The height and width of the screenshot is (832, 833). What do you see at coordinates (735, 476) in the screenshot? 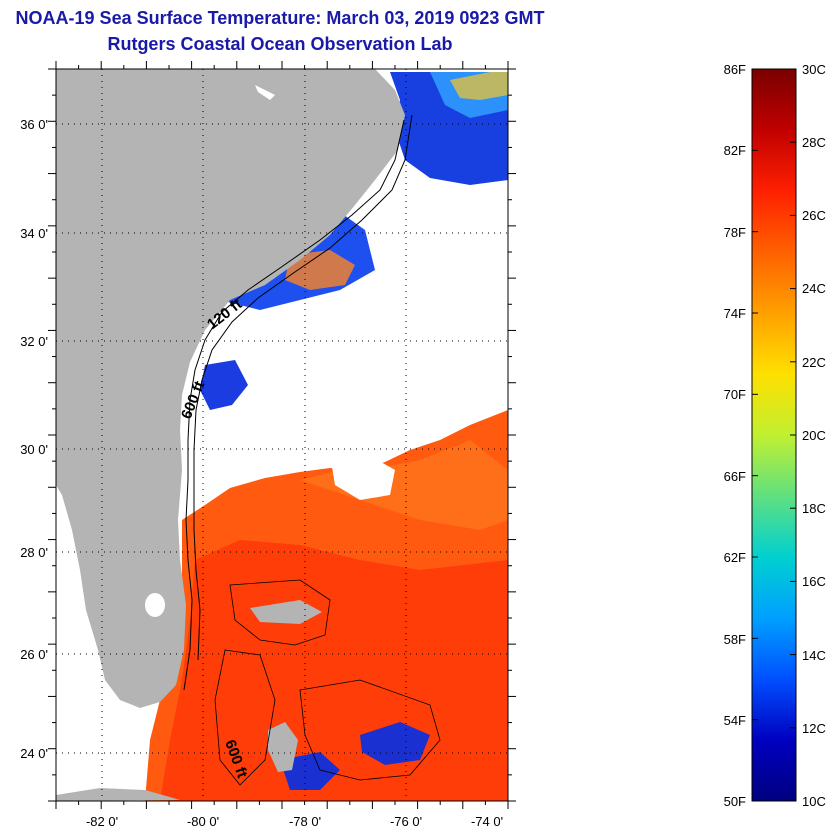
I see `colorbar-f-label: 66F` at bounding box center [735, 476].